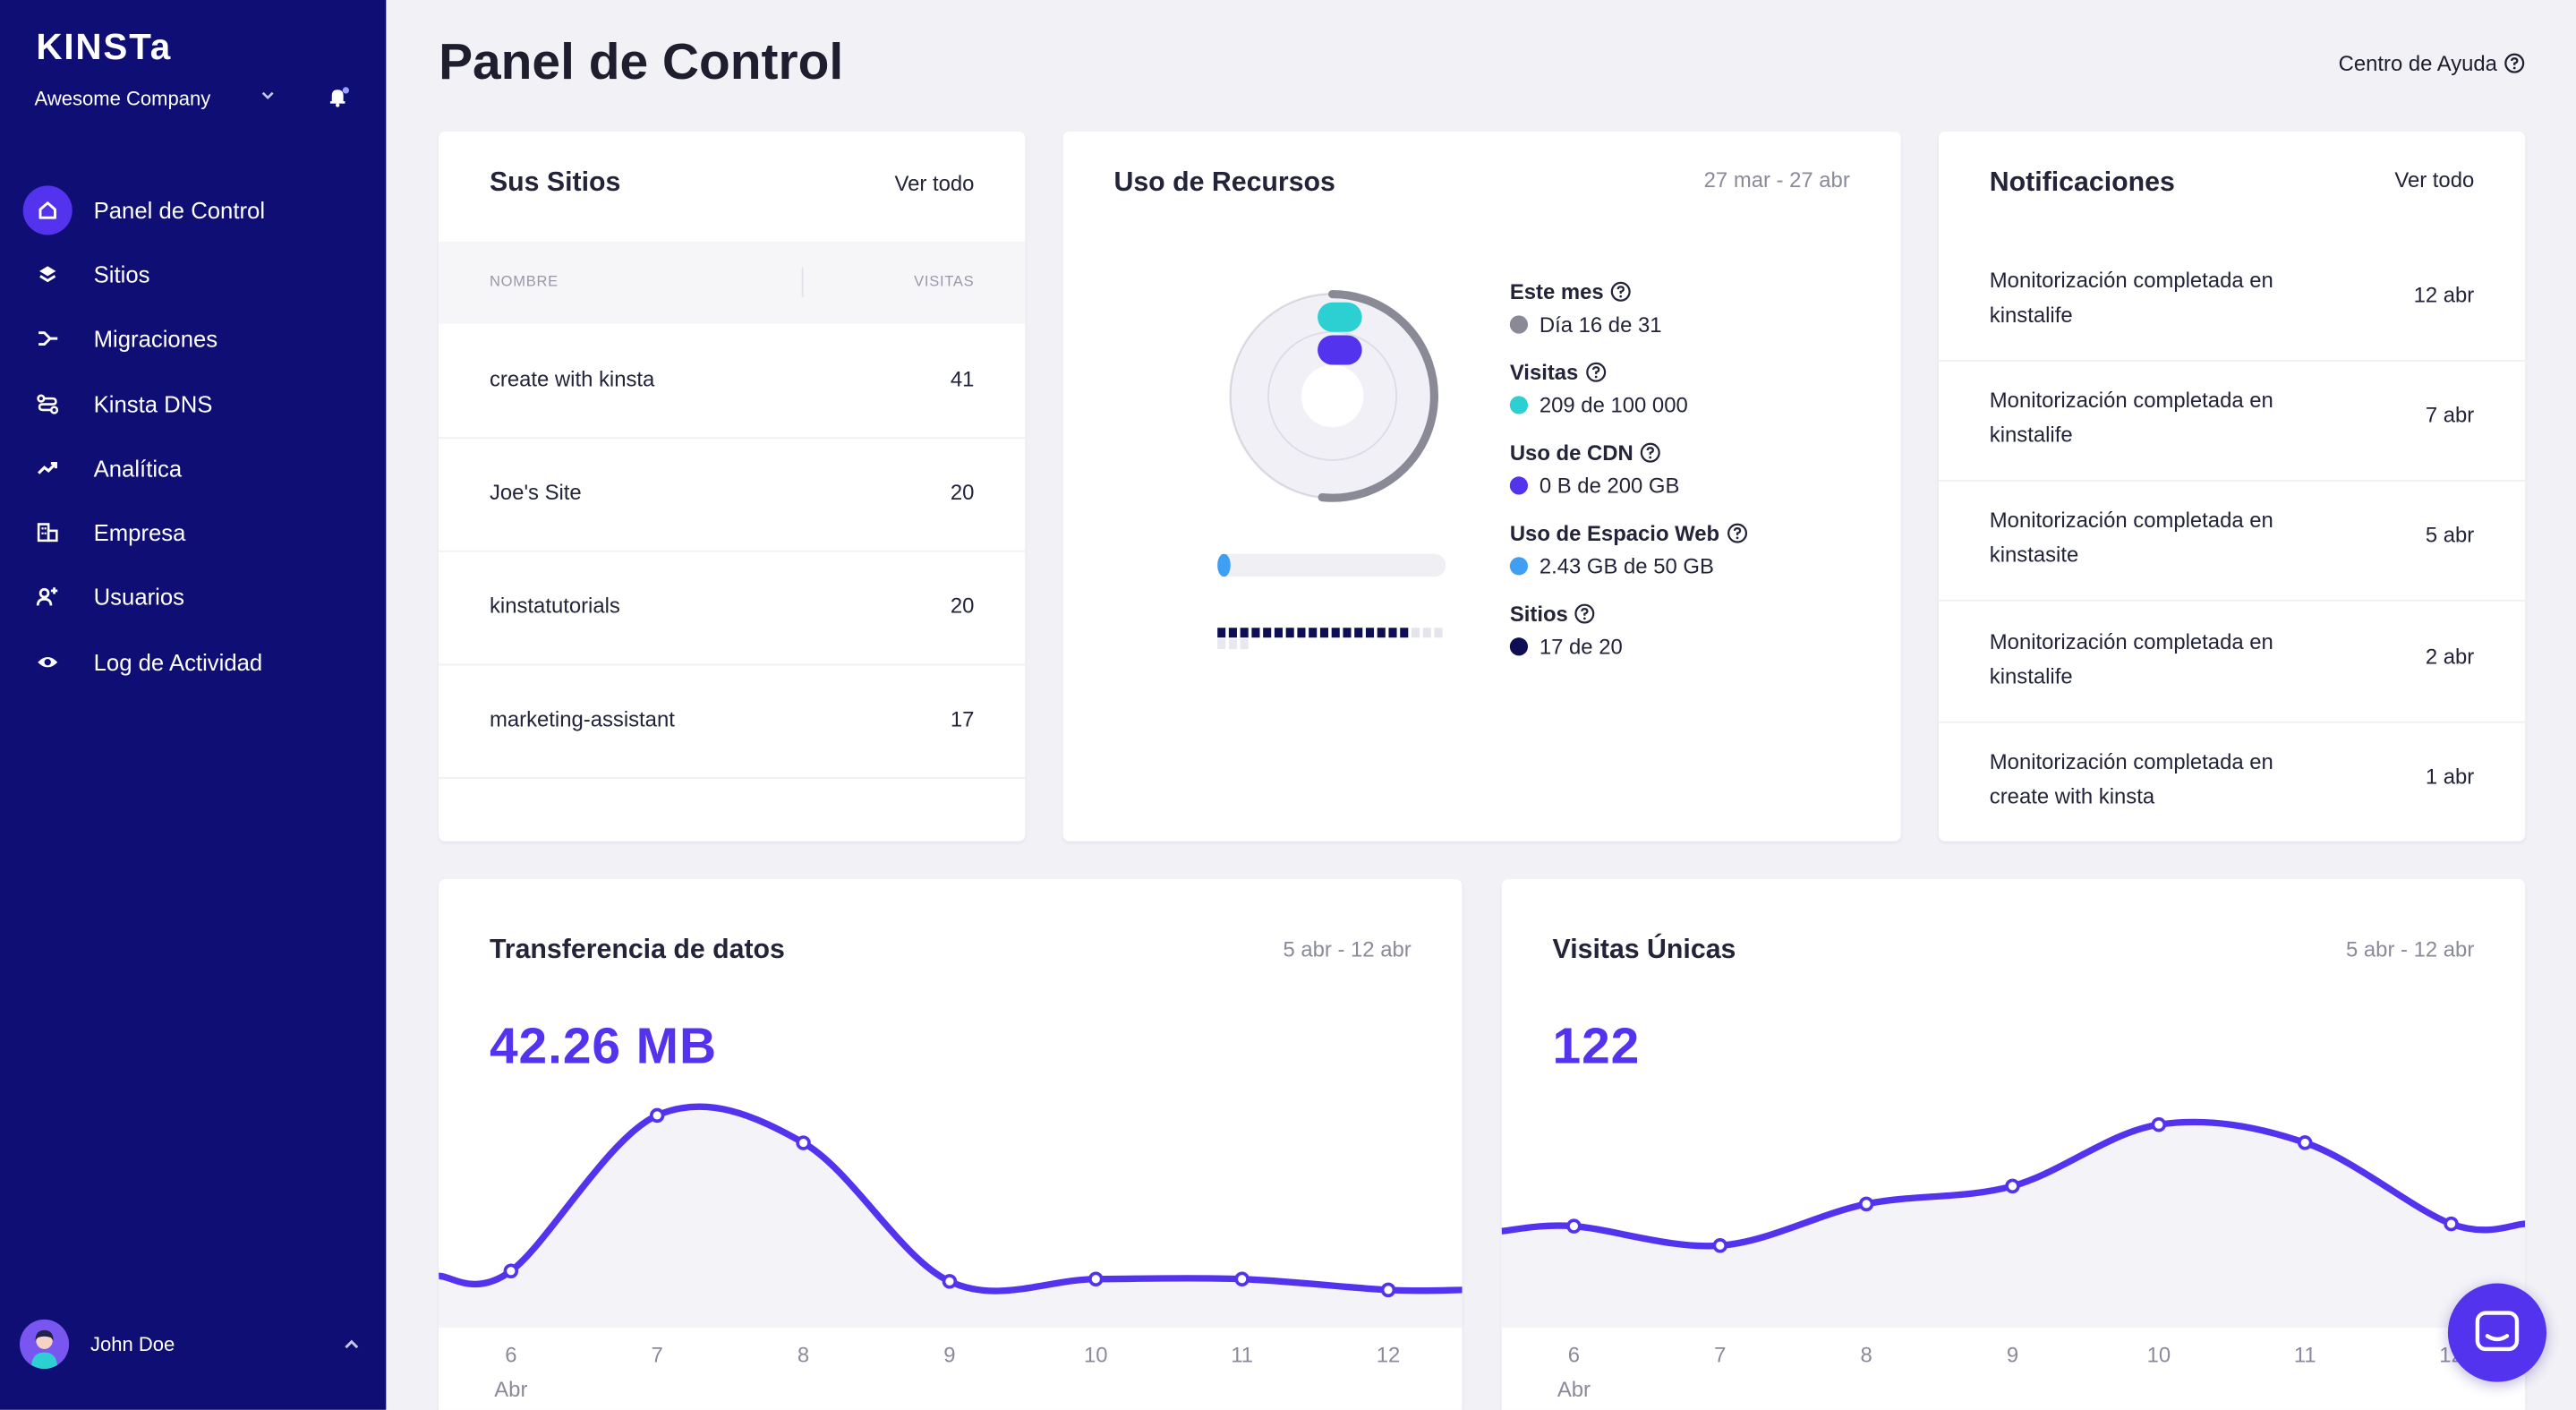 This screenshot has width=2576, height=1410. Describe the element at coordinates (1332, 396) in the screenshot. I see `donut-center` at that location.